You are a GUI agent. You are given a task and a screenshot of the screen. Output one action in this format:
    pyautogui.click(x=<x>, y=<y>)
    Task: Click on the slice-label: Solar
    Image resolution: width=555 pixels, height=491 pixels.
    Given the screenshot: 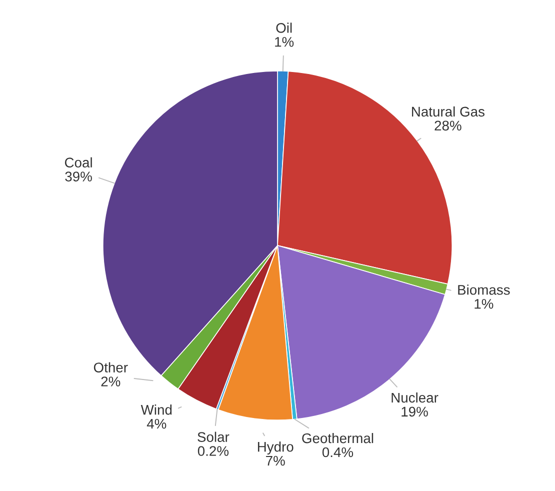 What is the action you would take?
    pyautogui.click(x=214, y=437)
    